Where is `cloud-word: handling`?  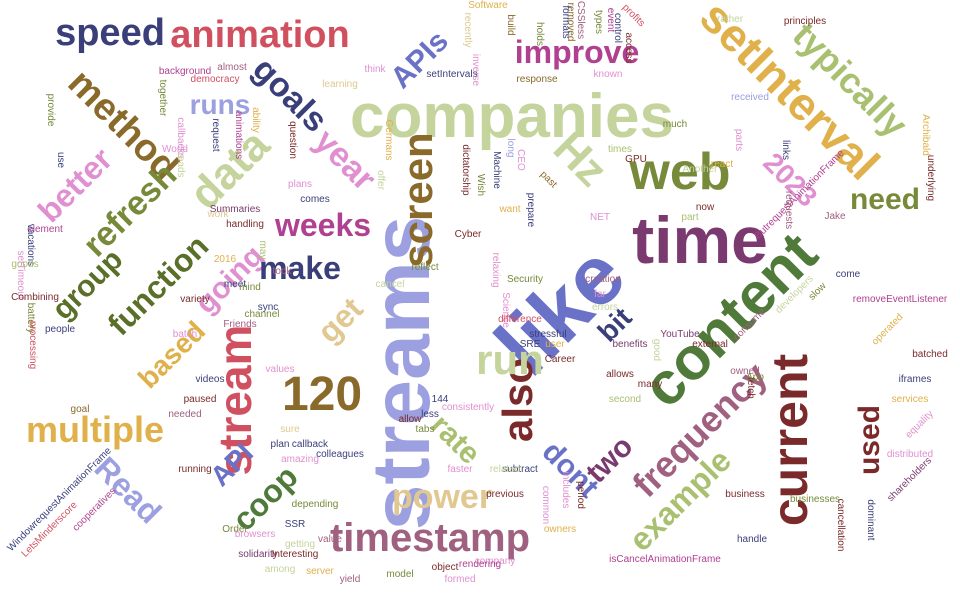
cloud-word: handling is located at coordinates (245, 224).